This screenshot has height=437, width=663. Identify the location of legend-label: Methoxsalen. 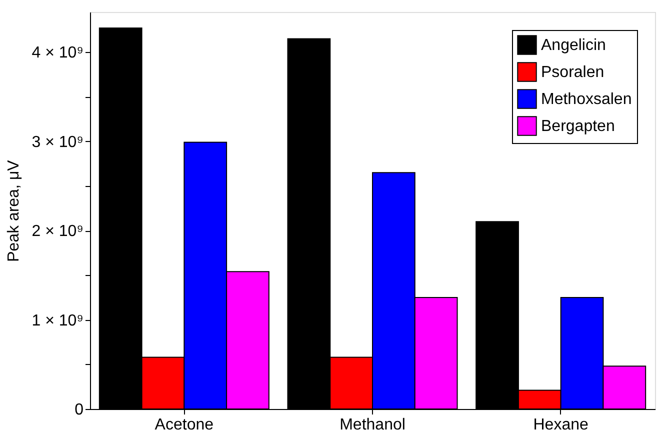
(586, 99).